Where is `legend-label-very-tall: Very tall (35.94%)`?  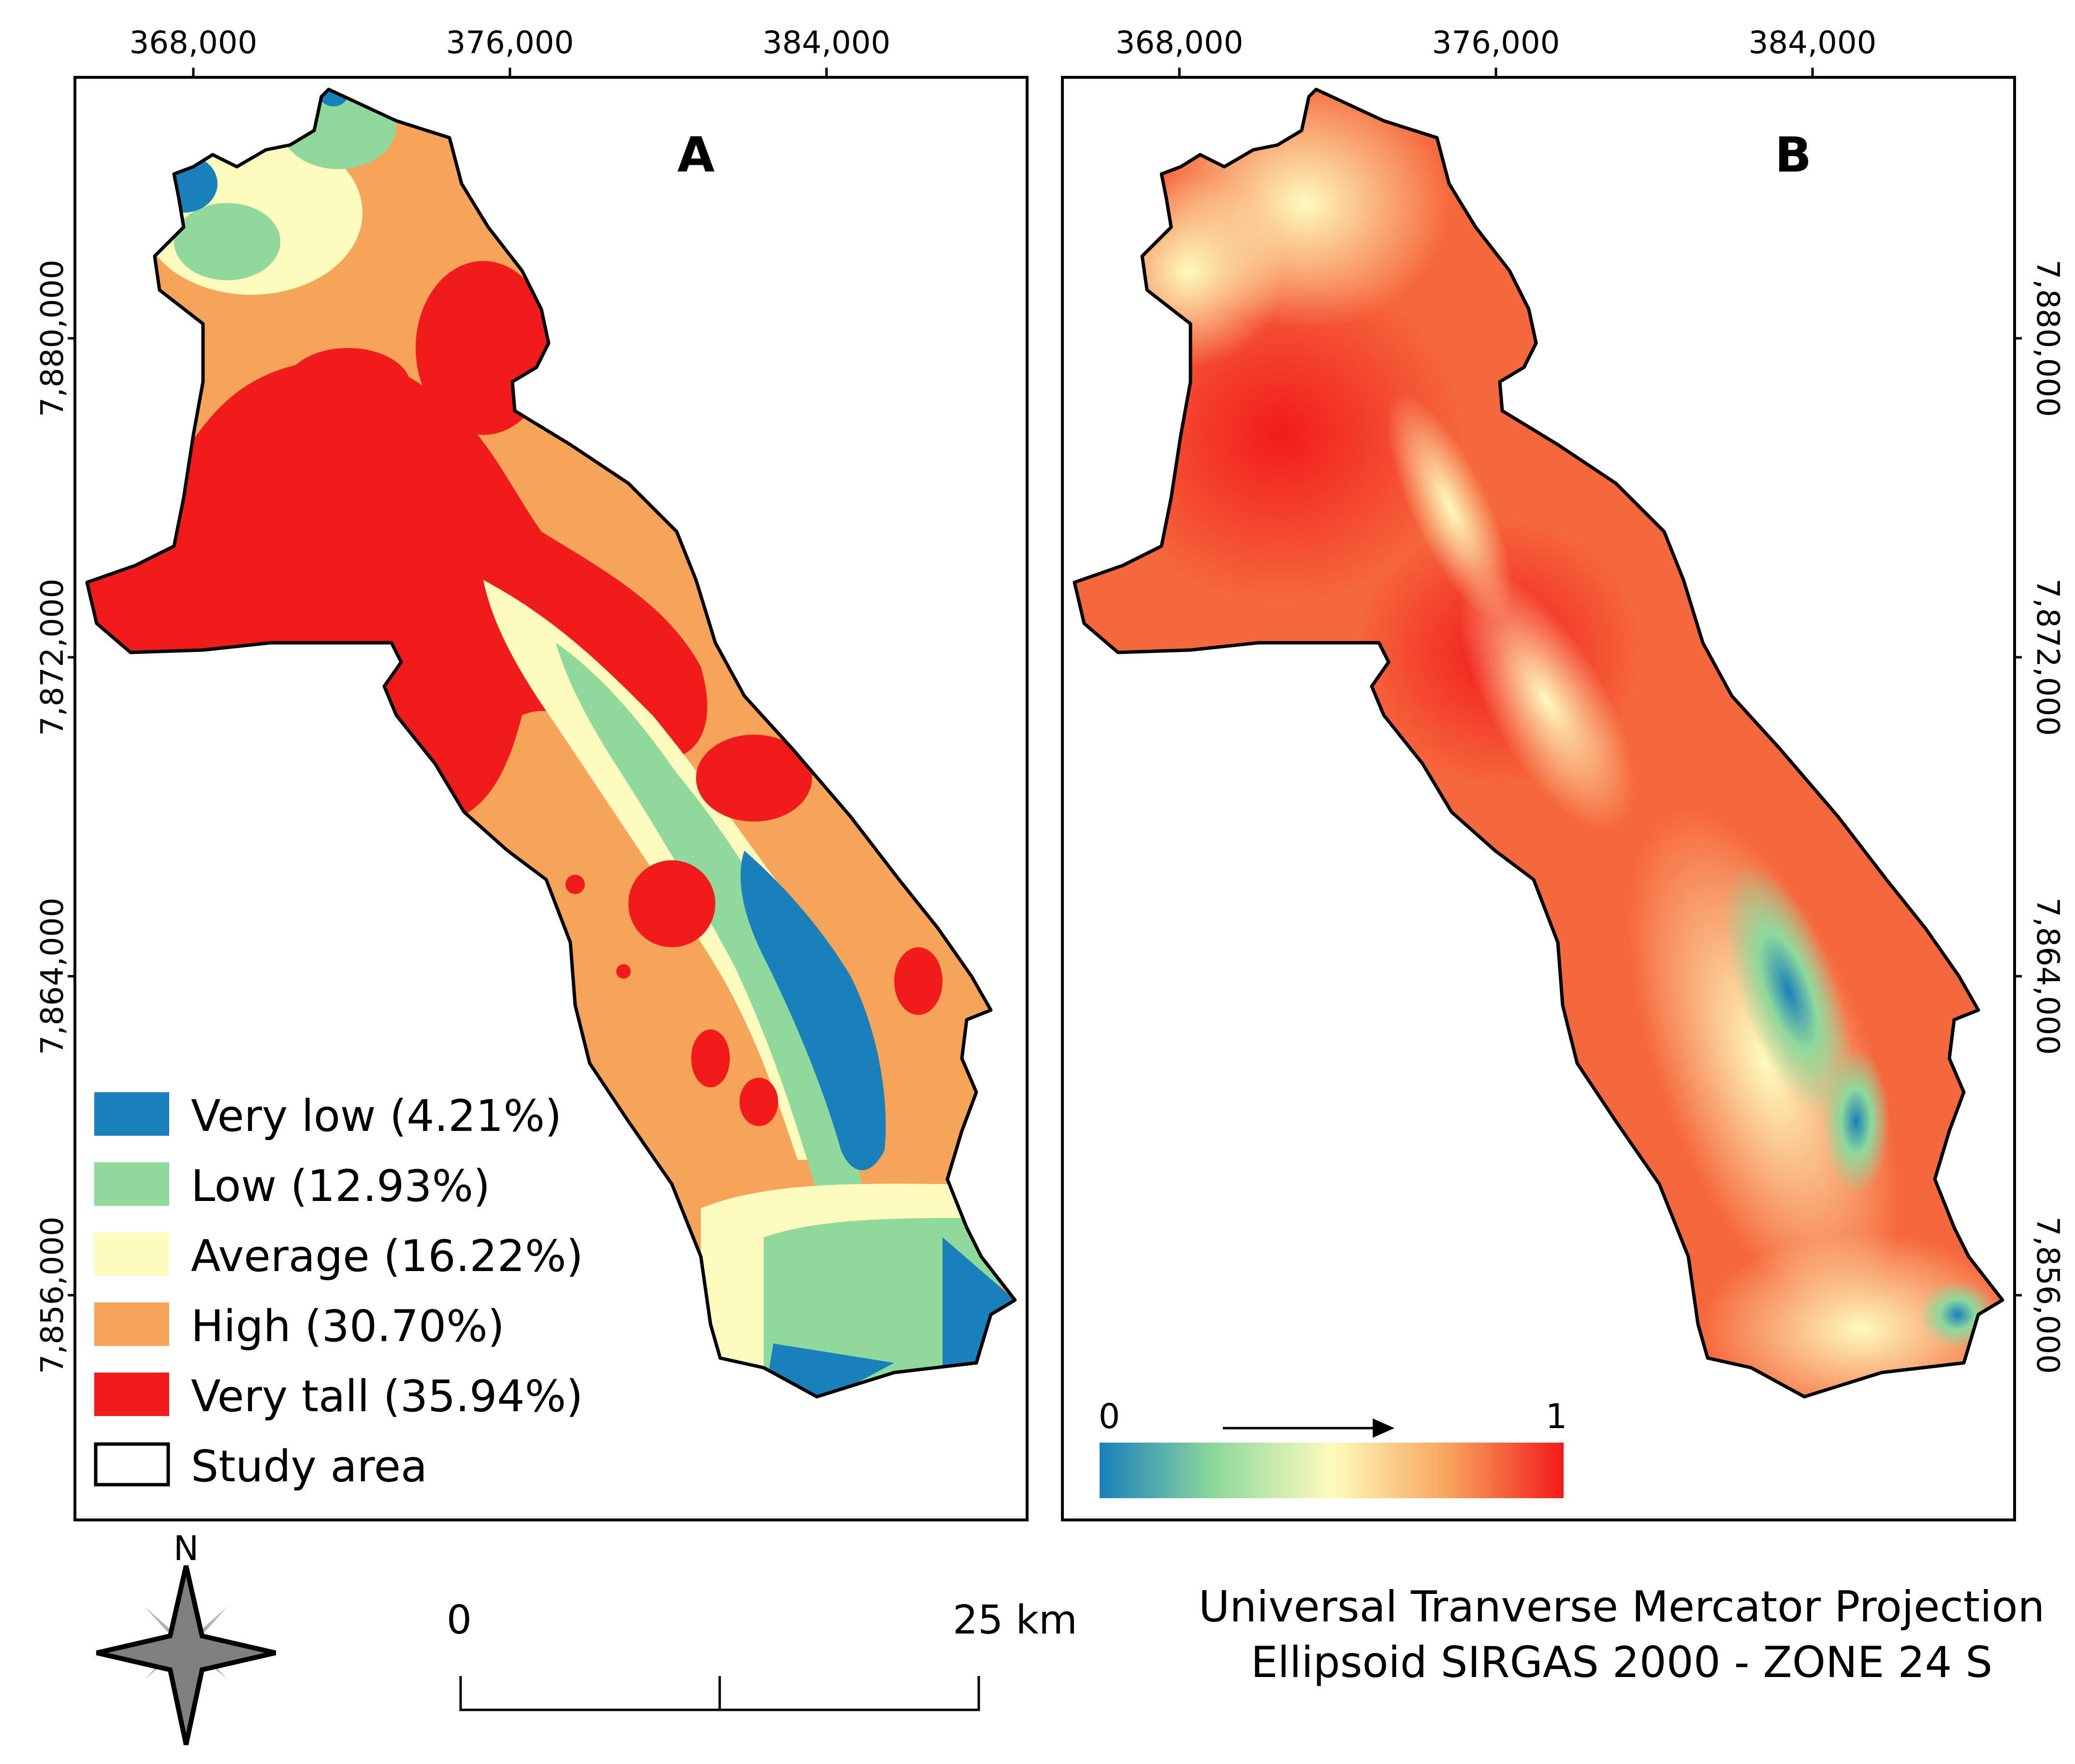 legend-label-very-tall: Very tall (35.94%) is located at coordinates (387, 1396).